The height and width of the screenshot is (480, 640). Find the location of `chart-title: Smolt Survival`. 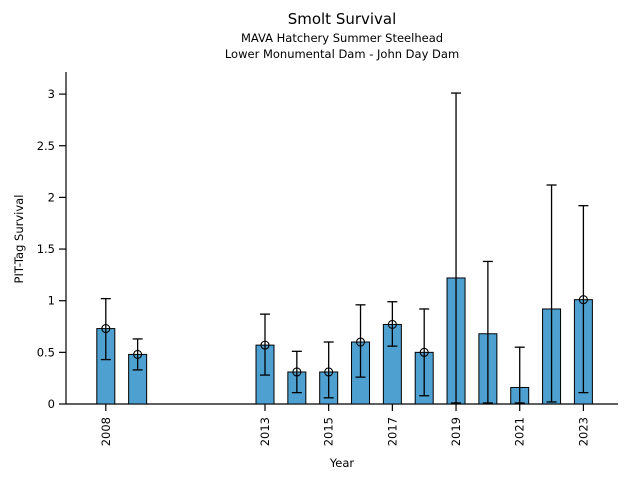

chart-title: Smolt Survival is located at coordinates (342, 19).